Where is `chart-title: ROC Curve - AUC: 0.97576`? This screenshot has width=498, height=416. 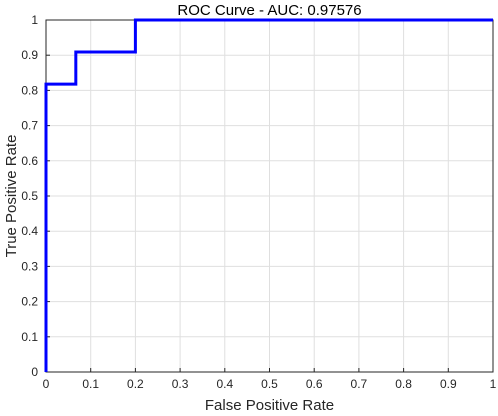
chart-title: ROC Curve - AUC: 0.97576 is located at coordinates (269, 10).